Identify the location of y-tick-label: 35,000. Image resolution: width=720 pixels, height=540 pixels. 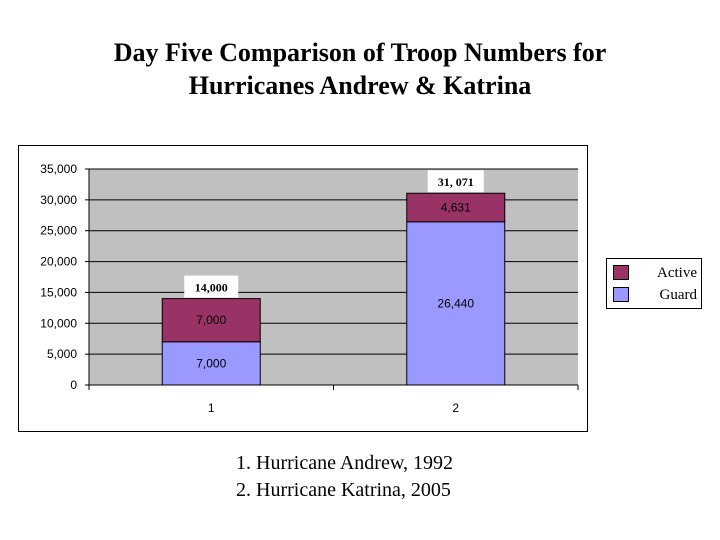
(58, 169).